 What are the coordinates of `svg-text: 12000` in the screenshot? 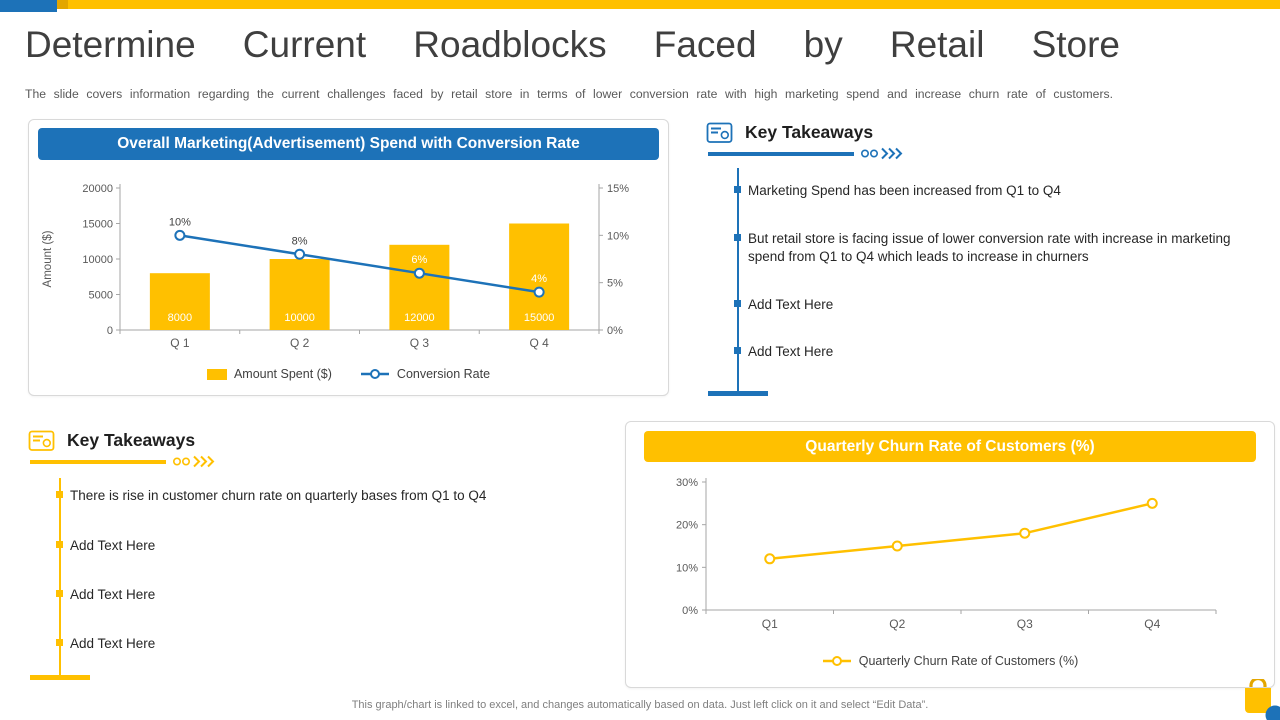 It's located at (419, 318).